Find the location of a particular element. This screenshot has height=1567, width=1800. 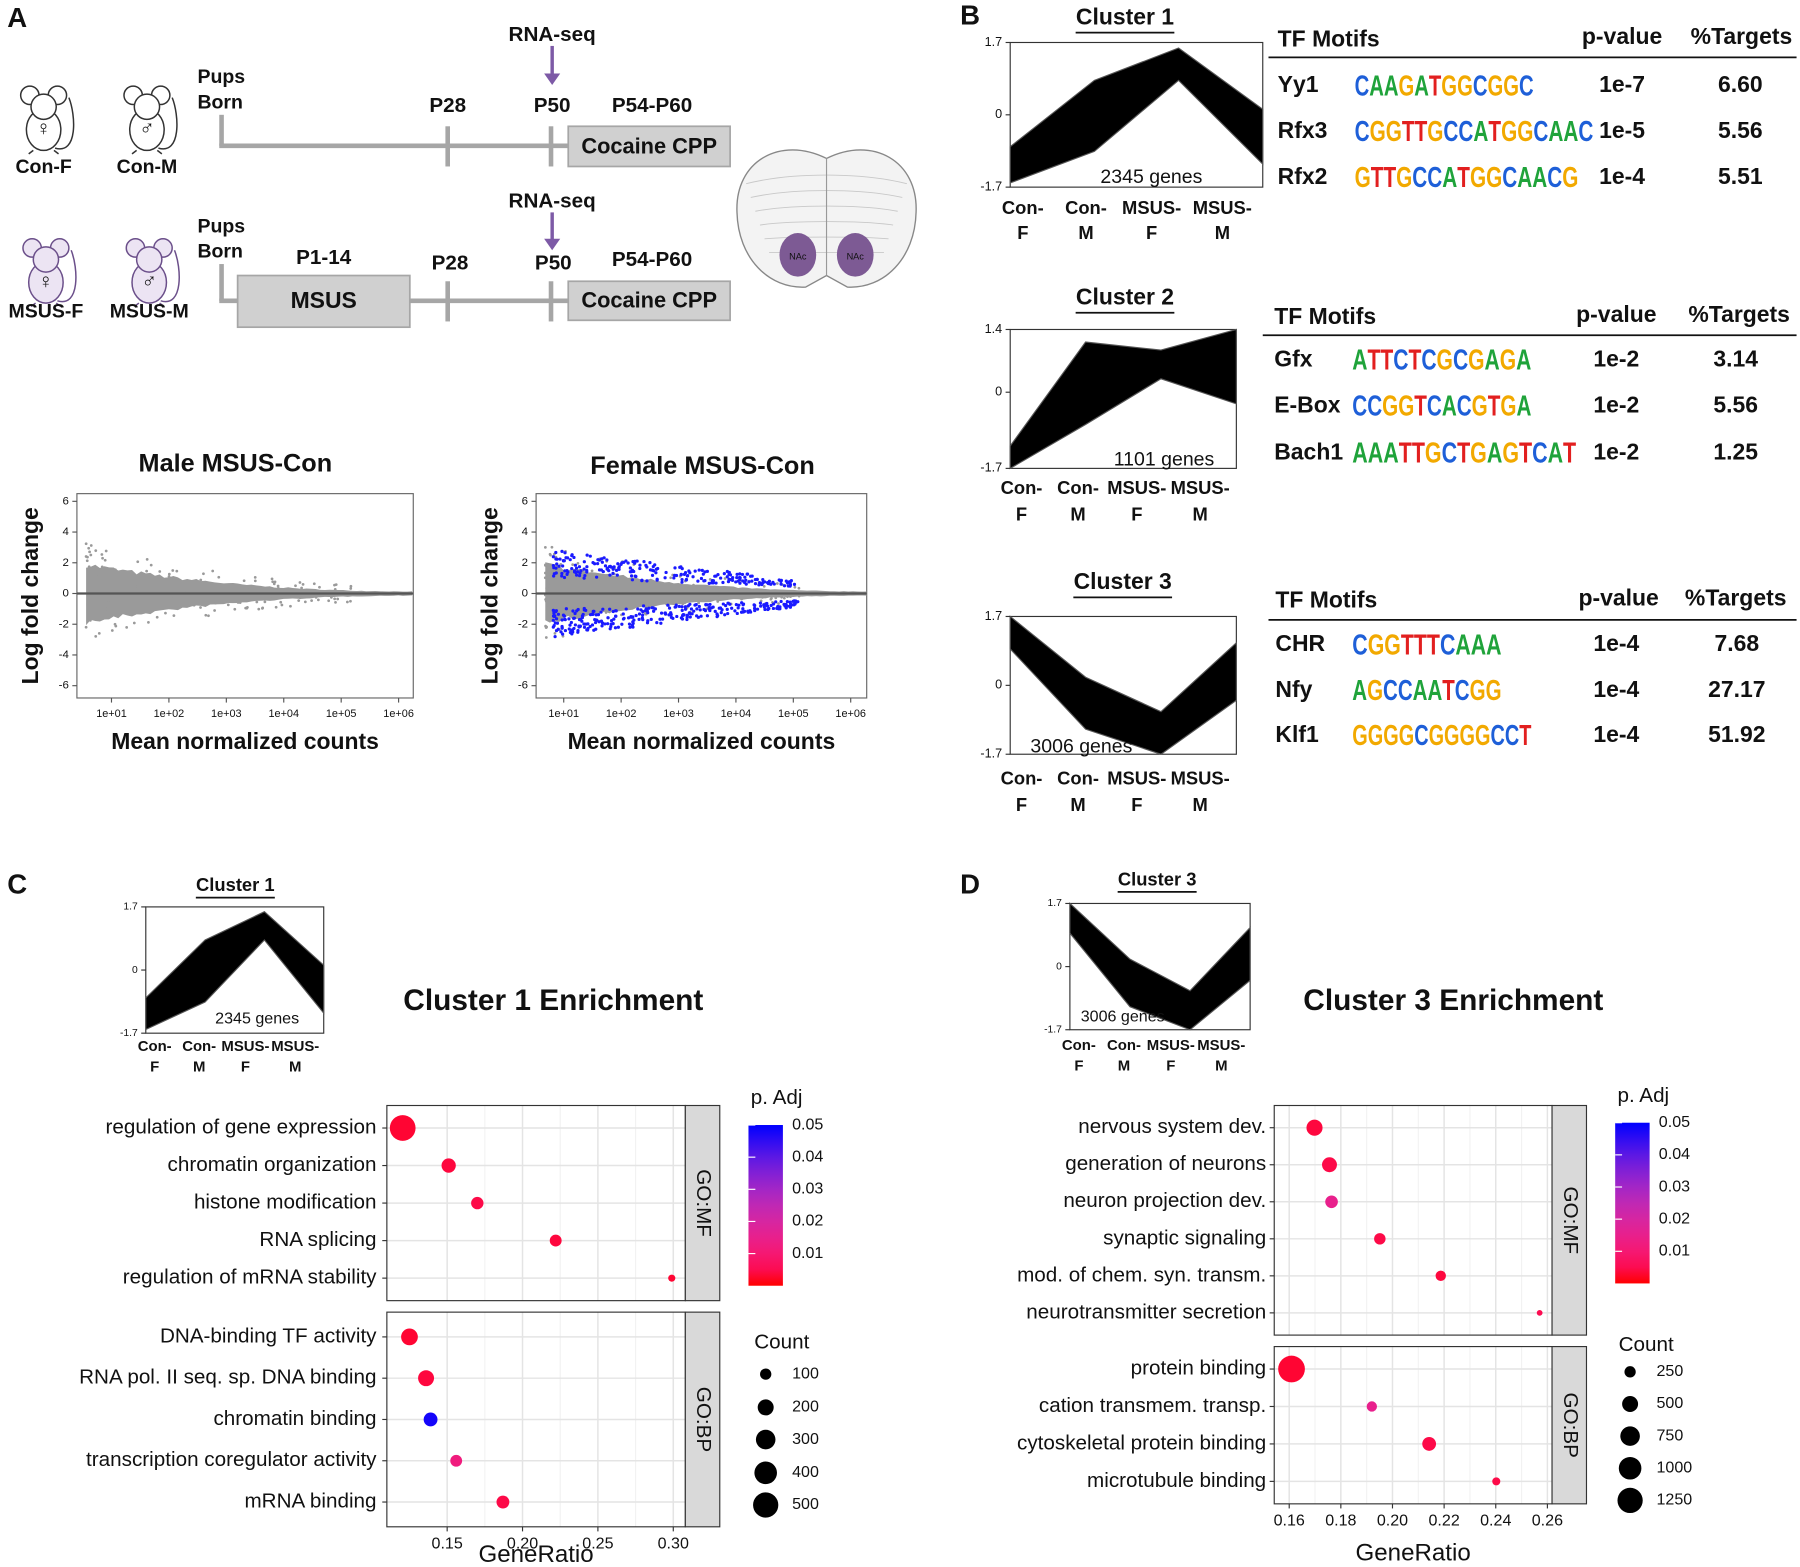

x-tick-label: Con-M is located at coordinates (1086, 220).